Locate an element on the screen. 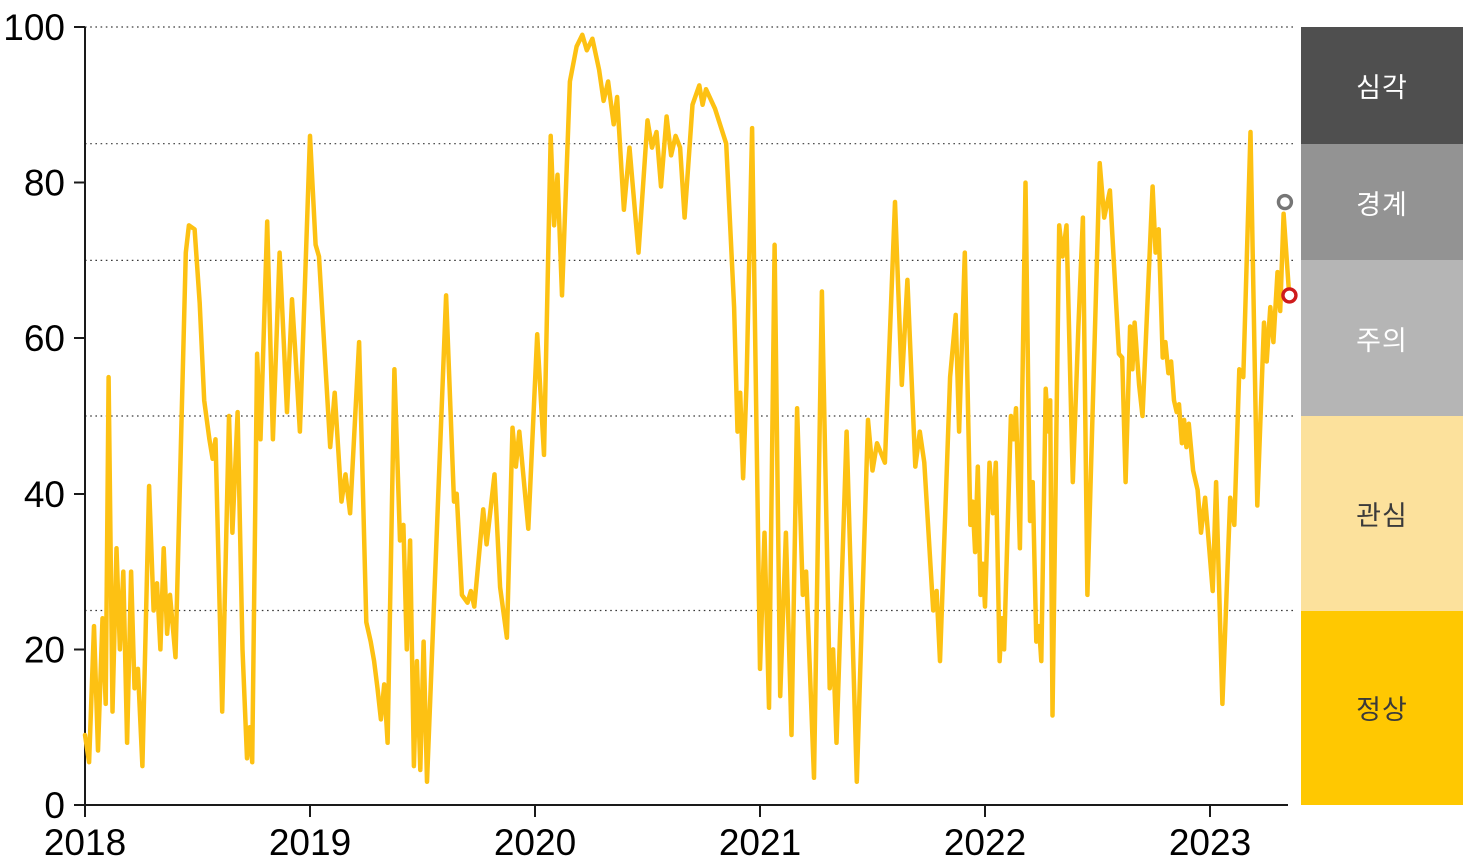 This screenshot has width=1473, height=867. x-tick-label-2021: 2021 is located at coordinates (760, 842).